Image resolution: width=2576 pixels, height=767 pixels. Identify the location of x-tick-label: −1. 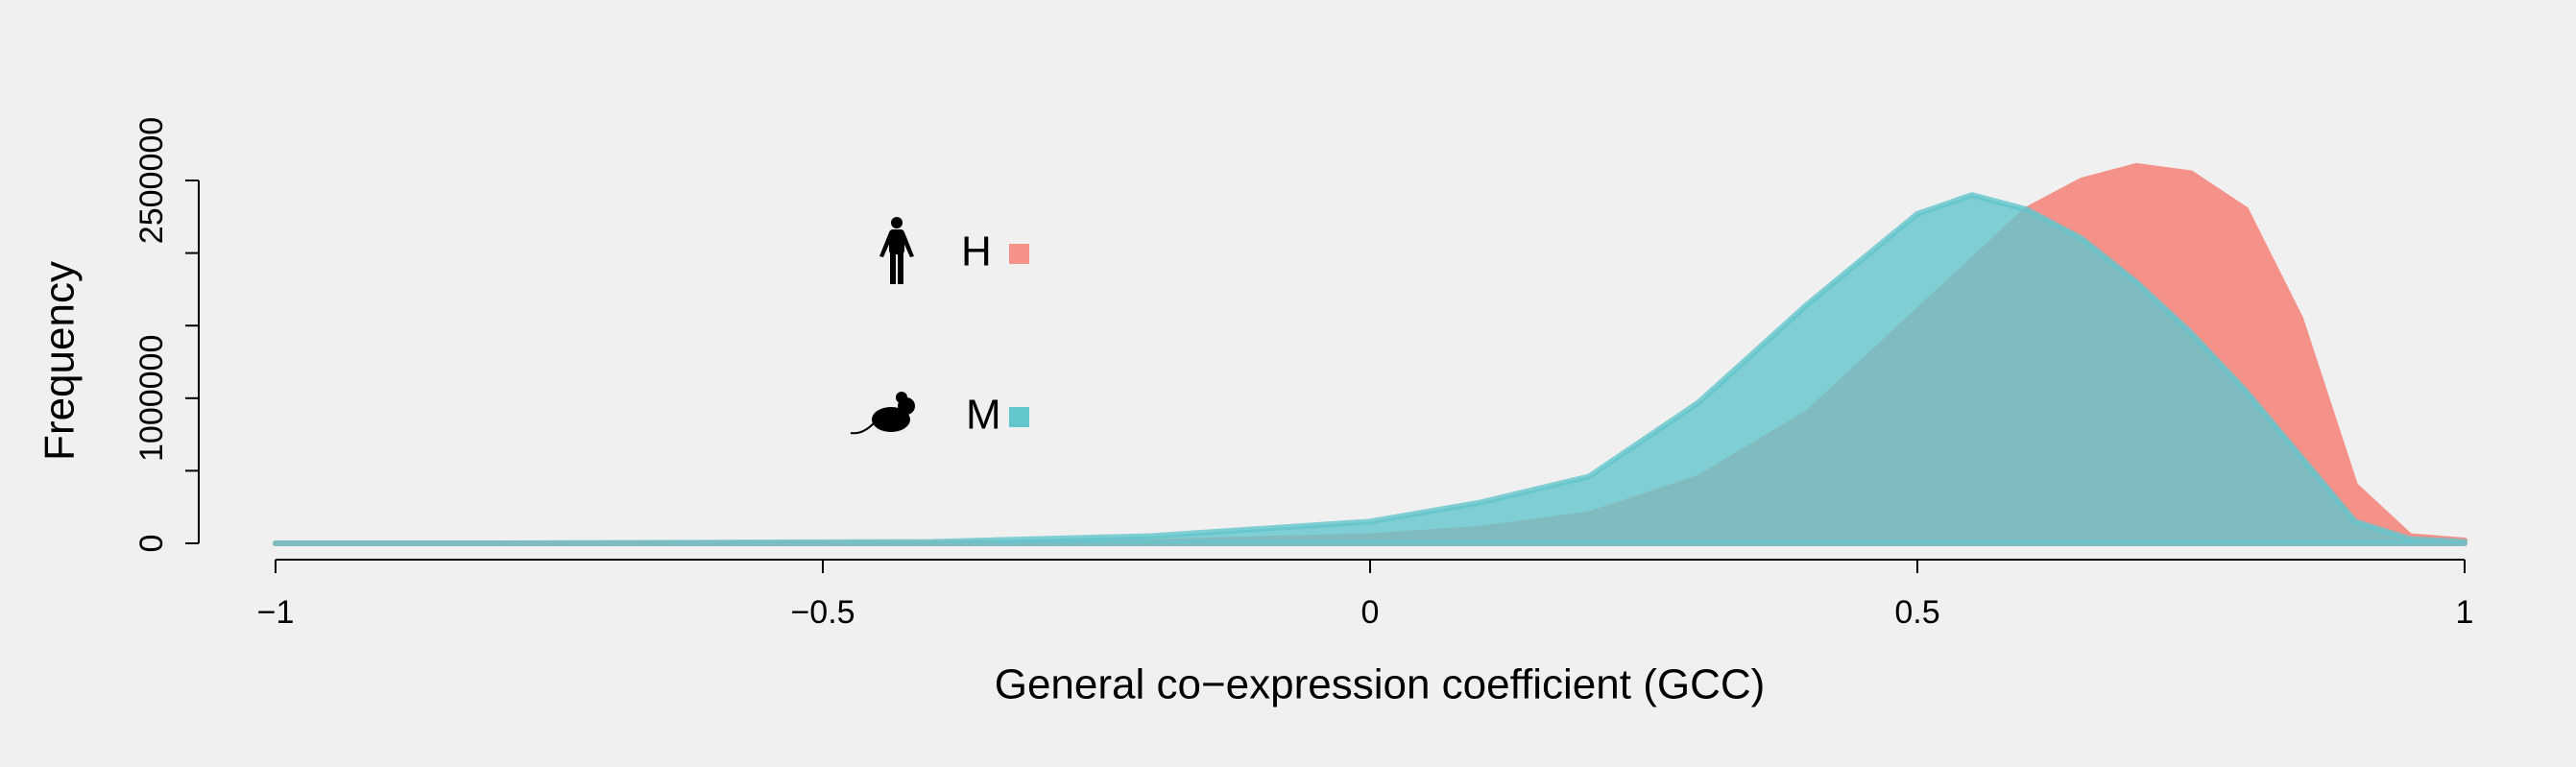
(276, 612).